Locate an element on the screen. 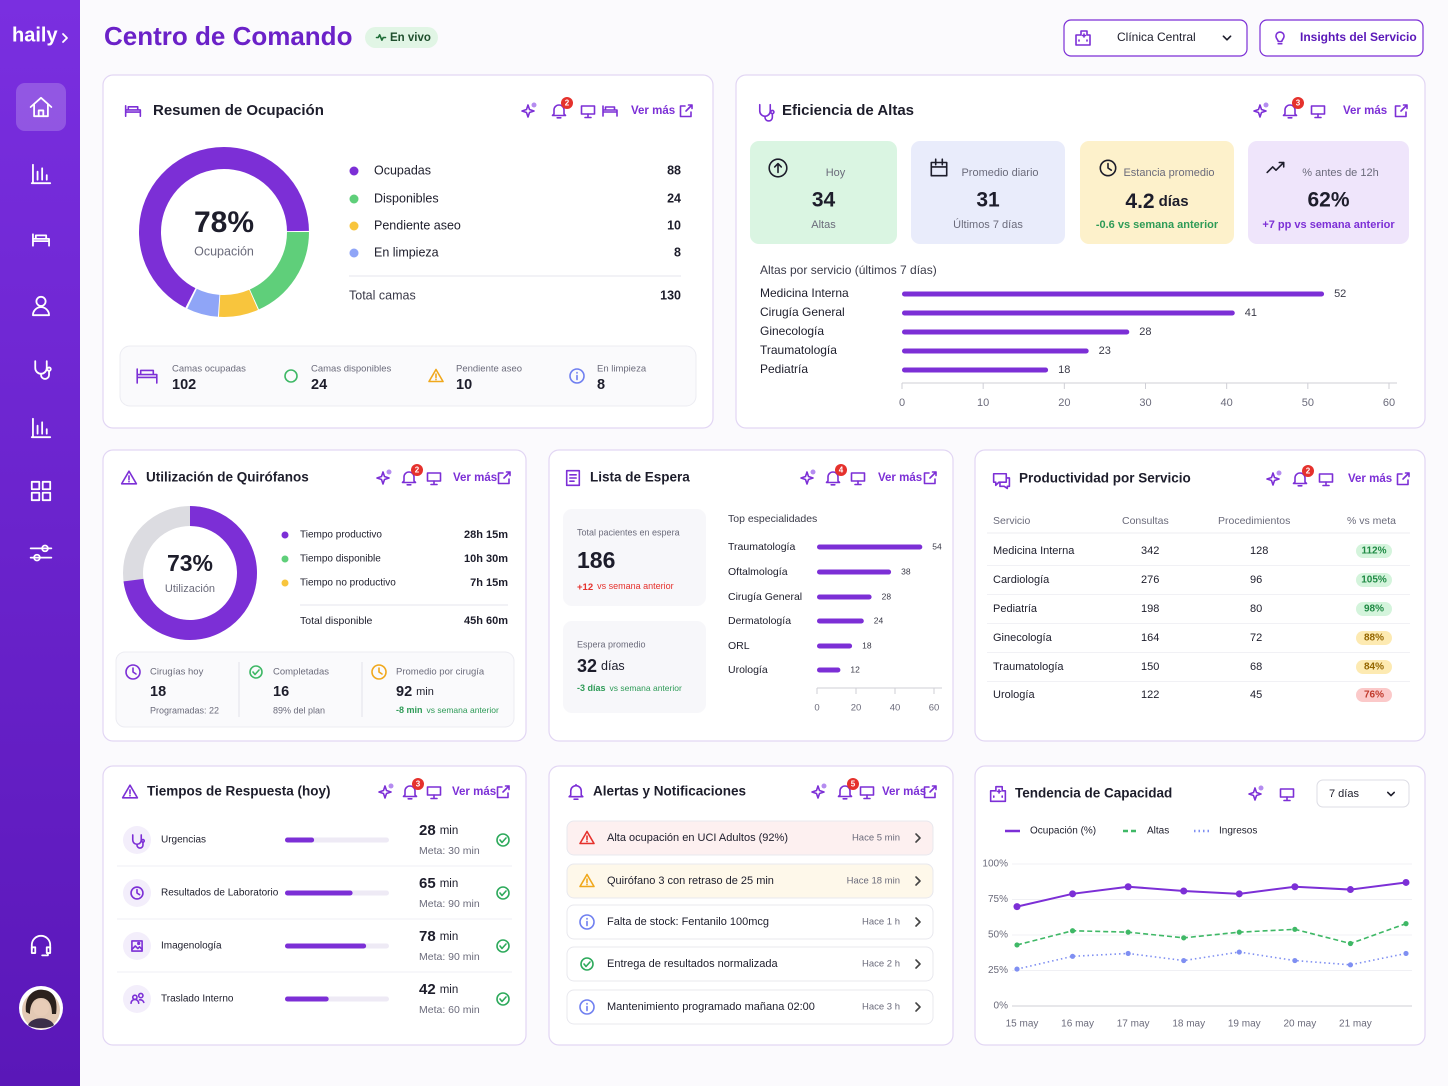  icon-image is located at coordinates (137, 946).